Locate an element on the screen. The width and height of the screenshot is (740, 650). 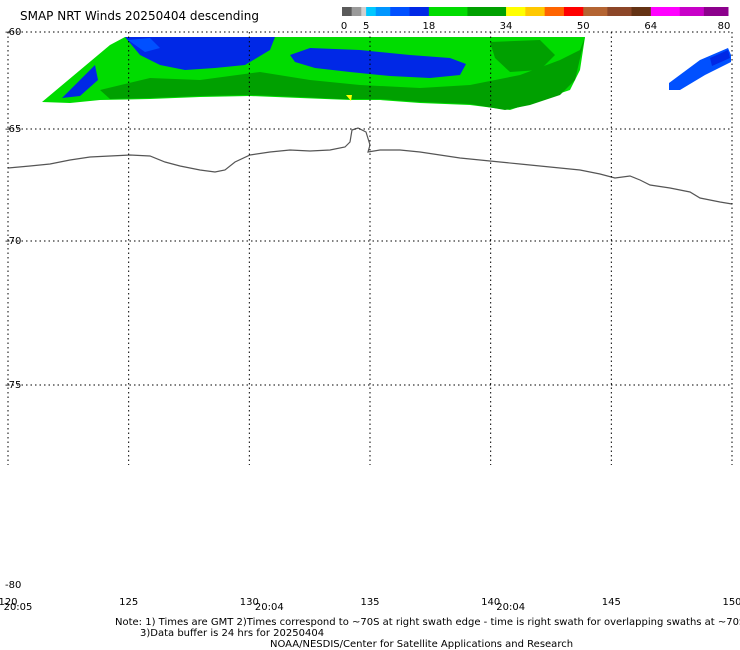
swath-darkgreen-patch is located at coordinates (522, 56).